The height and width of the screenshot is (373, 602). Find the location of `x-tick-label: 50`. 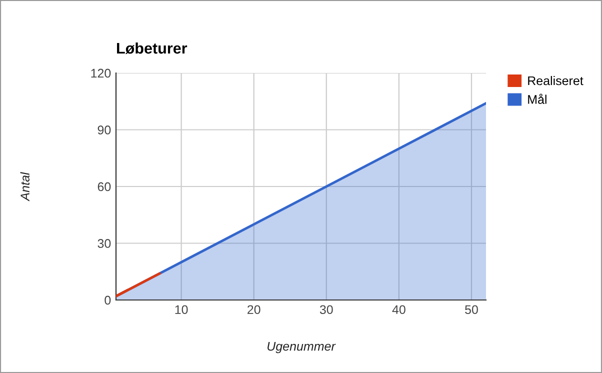

x-tick-label: 50 is located at coordinates (471, 309).